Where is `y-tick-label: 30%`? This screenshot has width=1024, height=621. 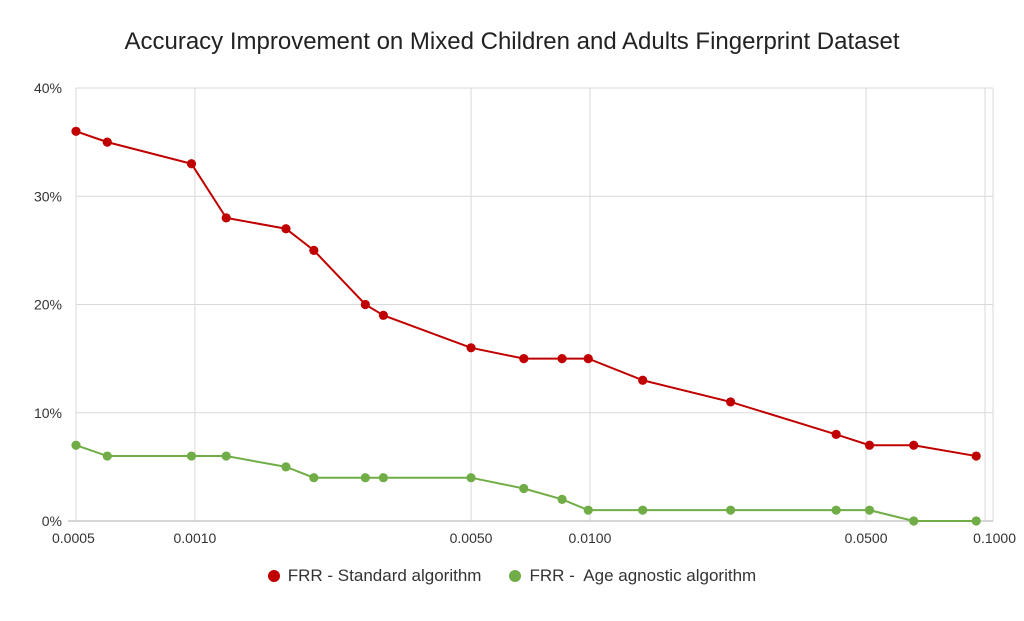
y-tick-label: 30% is located at coordinates (48, 196).